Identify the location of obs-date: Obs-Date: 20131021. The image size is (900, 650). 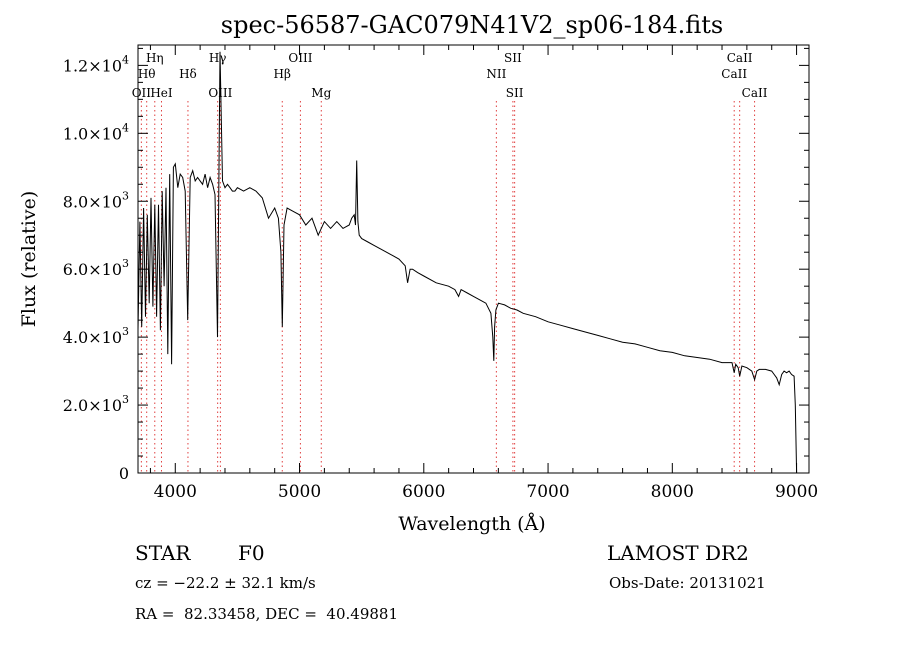
(687, 583).